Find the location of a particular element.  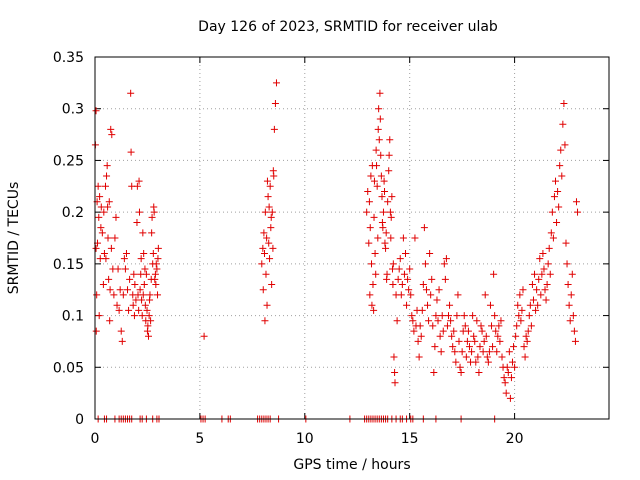

x-tick-label: 0 is located at coordinates (95, 439).